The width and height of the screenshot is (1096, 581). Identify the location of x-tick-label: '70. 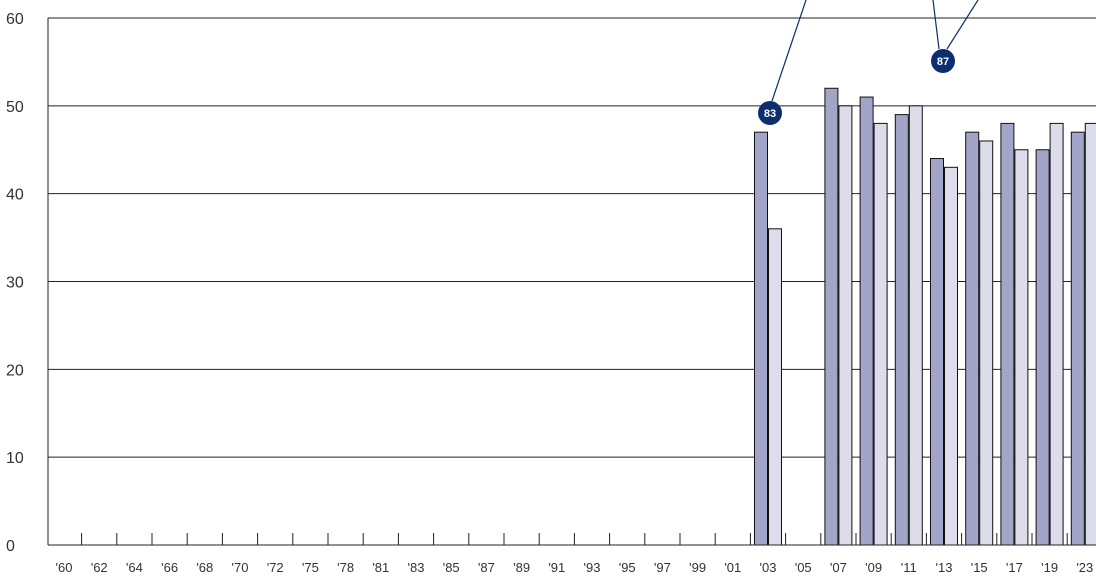
(240, 567).